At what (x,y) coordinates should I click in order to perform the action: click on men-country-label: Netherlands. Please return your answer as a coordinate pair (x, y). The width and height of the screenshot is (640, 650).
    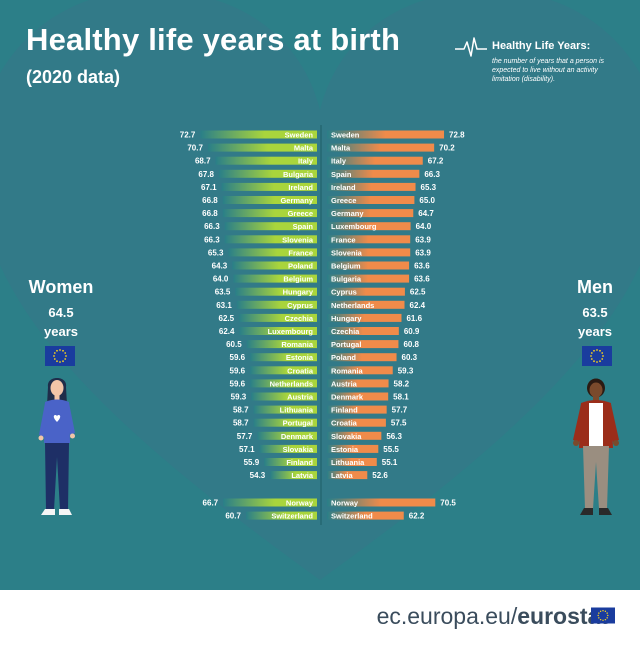
    Looking at the image, I should click on (352, 305).